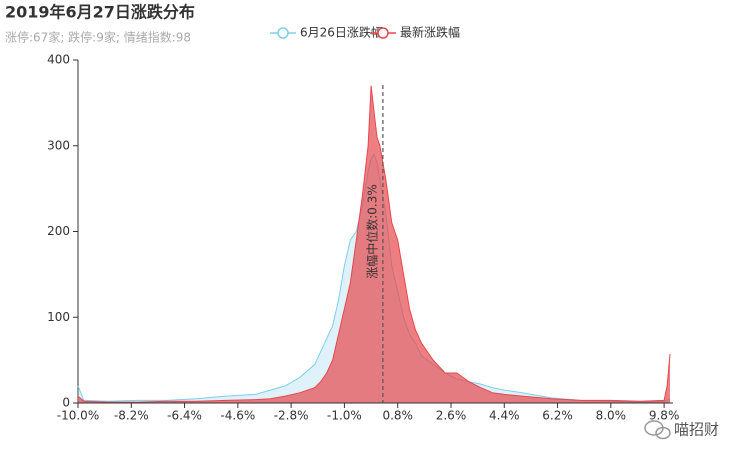 The height and width of the screenshot is (463, 750). Describe the element at coordinates (664, 416) in the screenshot. I see `x-tick-label: 9.8%` at that location.